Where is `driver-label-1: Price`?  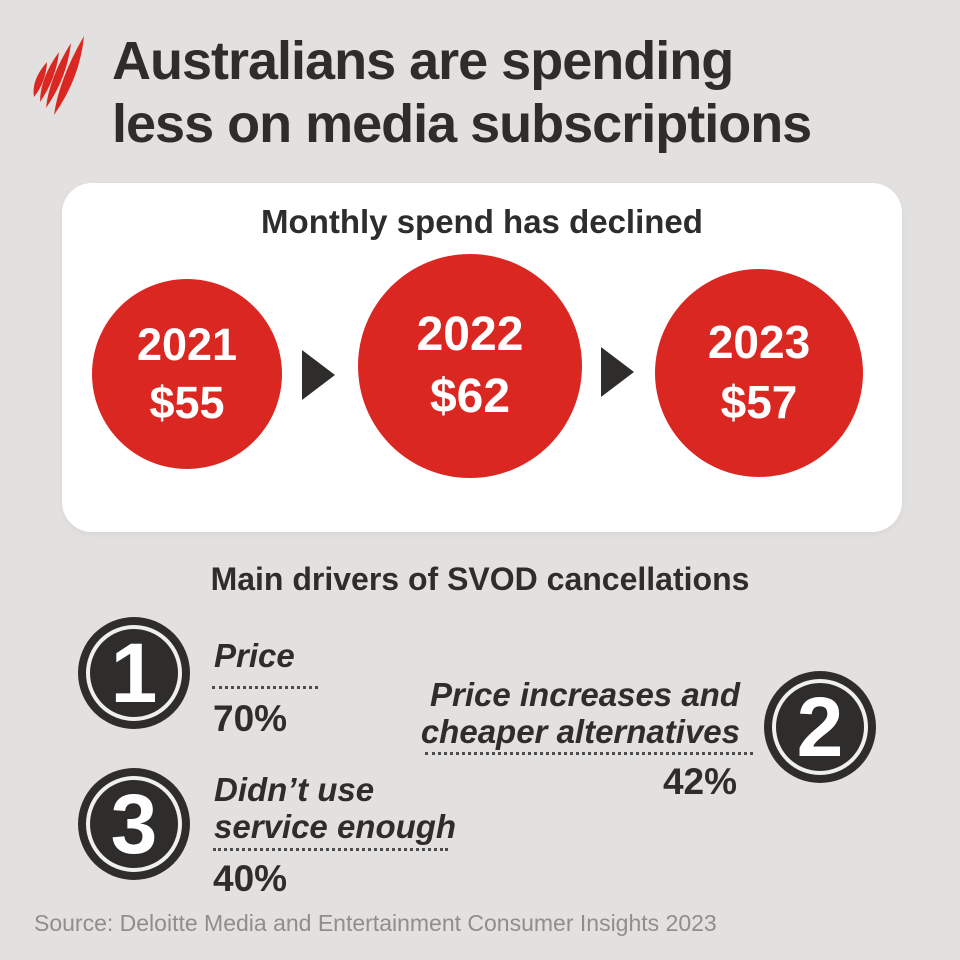 driver-label-1: Price is located at coordinates (254, 655).